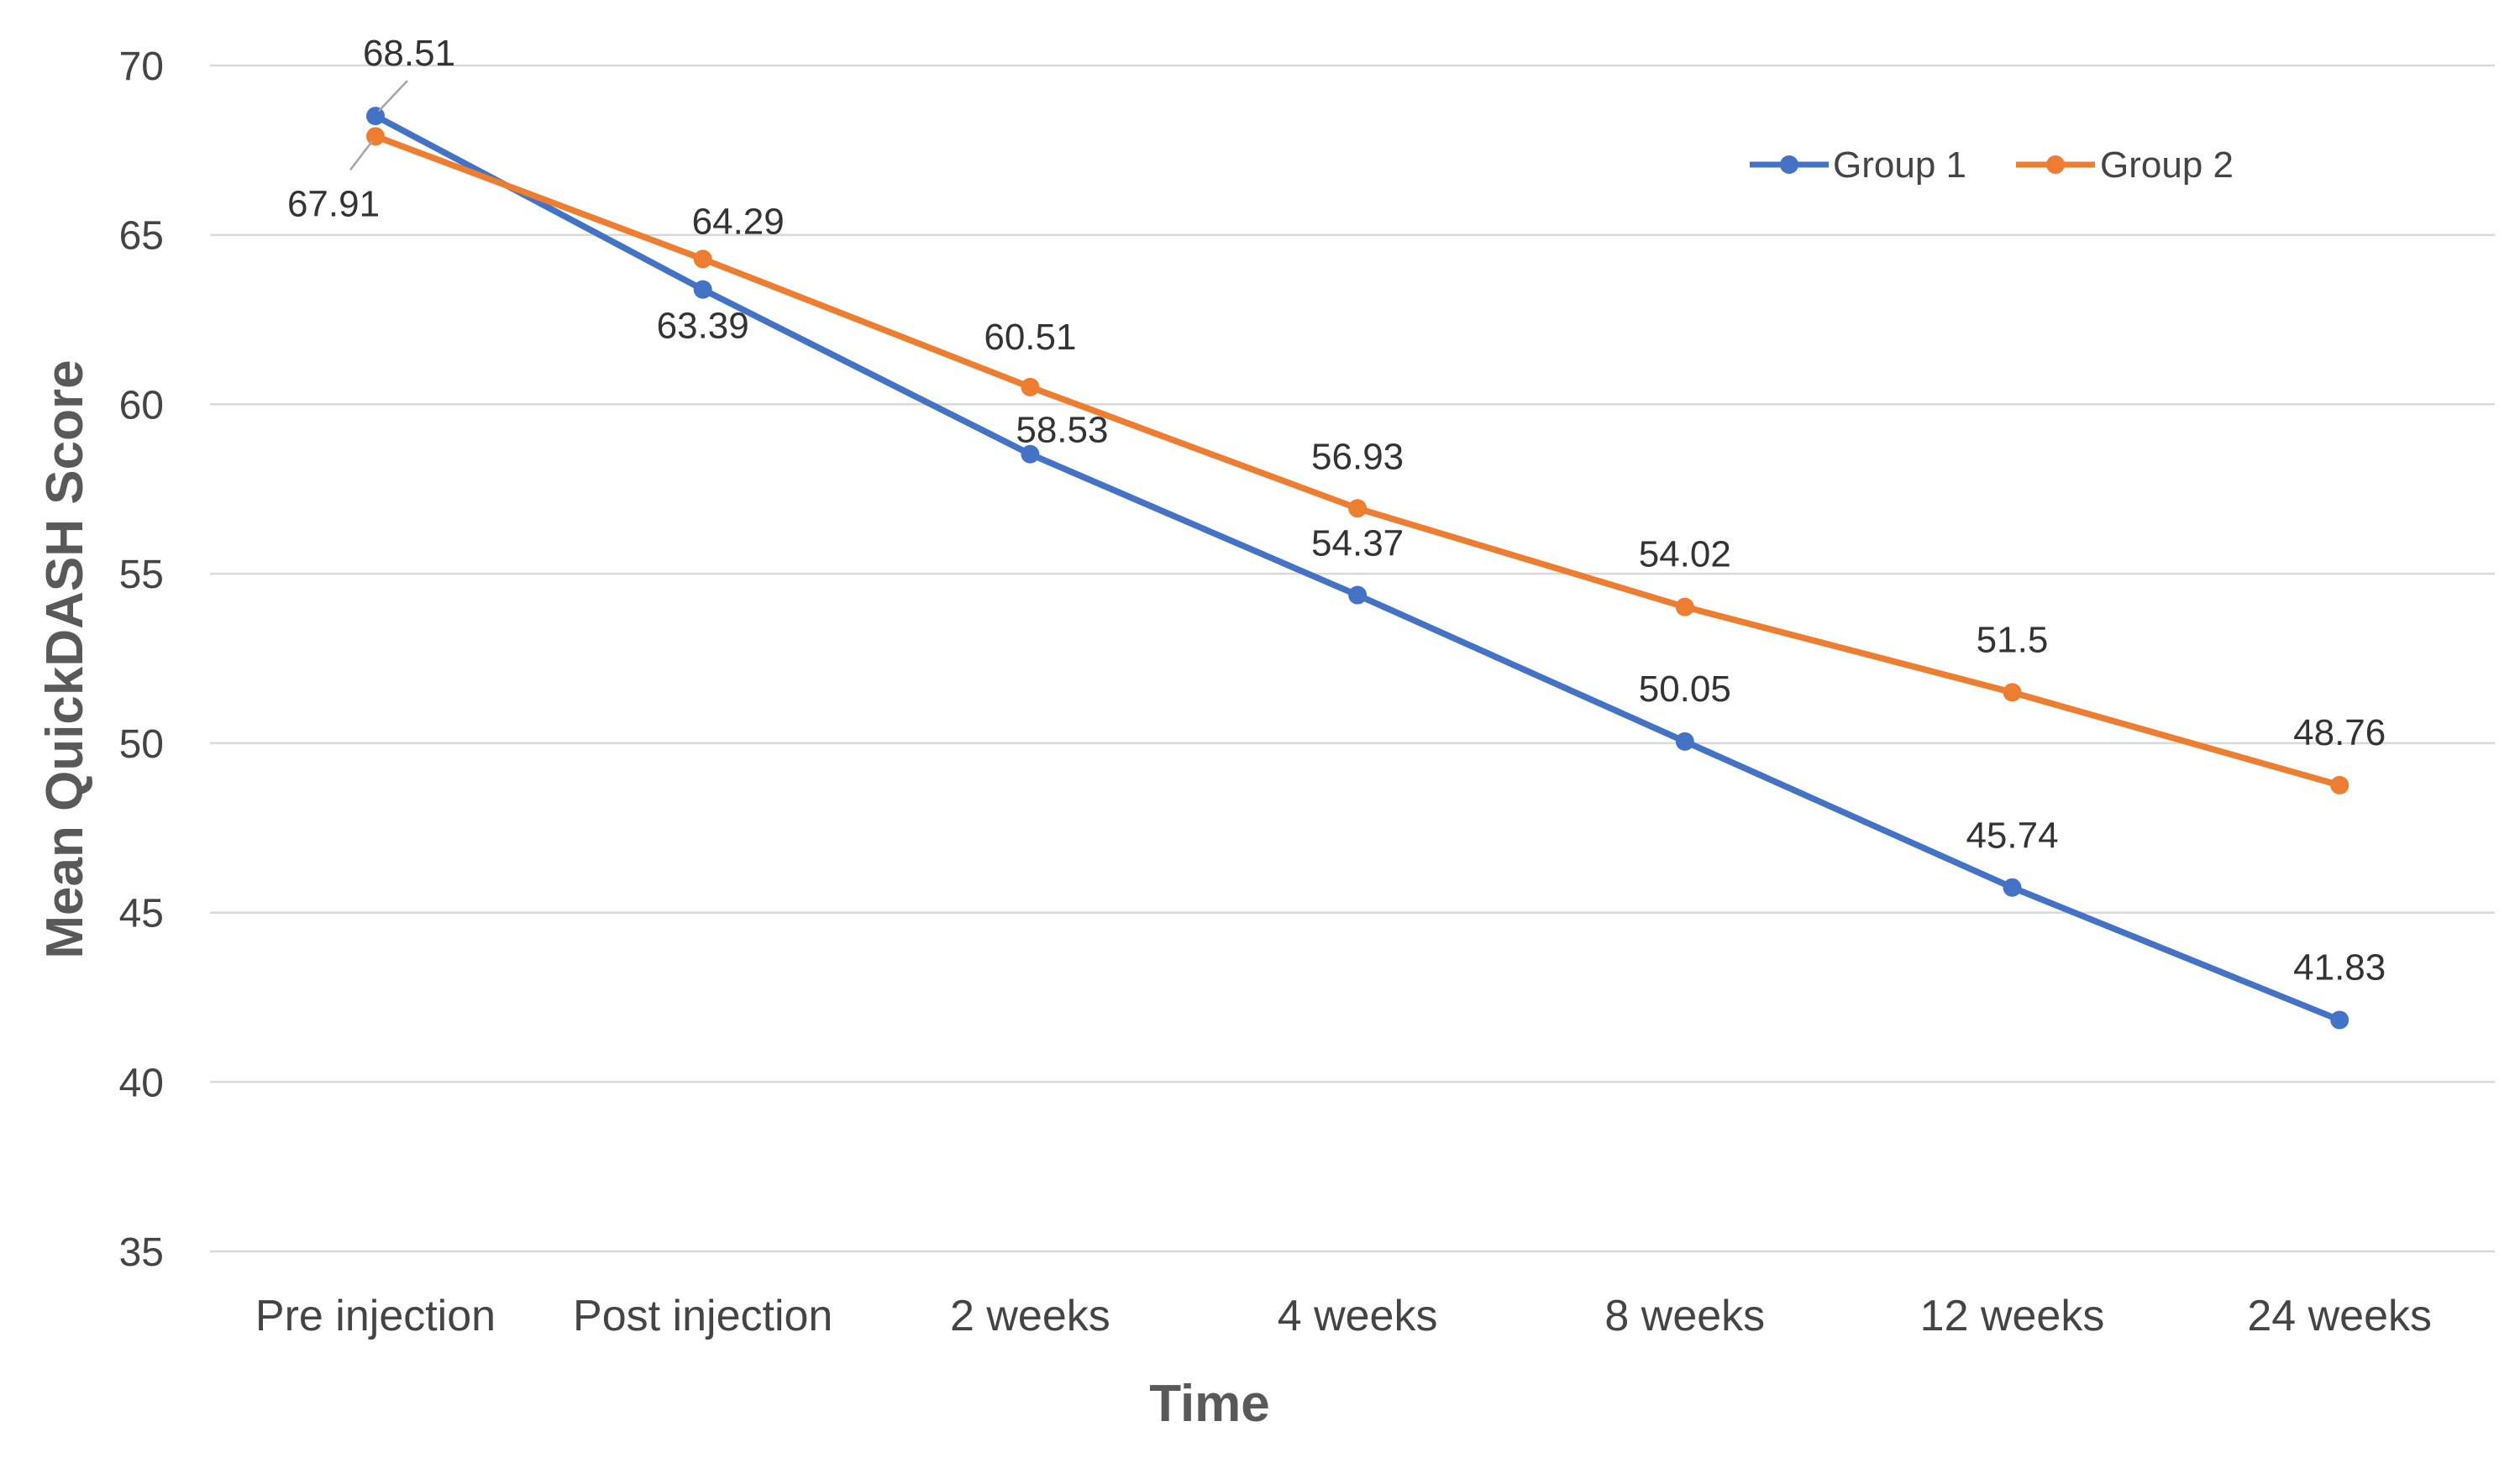 The width and height of the screenshot is (2520, 1479). I want to click on y-tick-label-70: 70, so click(141, 67).